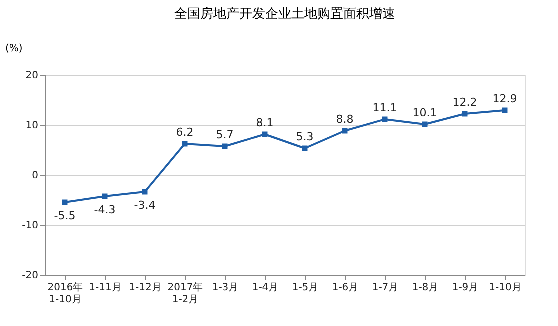 Image resolution: width=558 pixels, height=326 pixels. I want to click on data-label: -5.5, so click(65, 216).